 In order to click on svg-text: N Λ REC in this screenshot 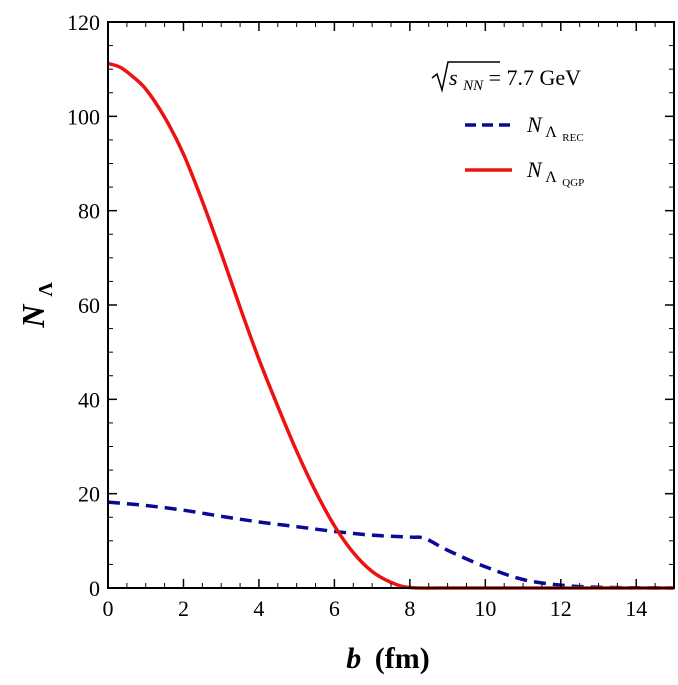, I will do `click(555, 128)`.